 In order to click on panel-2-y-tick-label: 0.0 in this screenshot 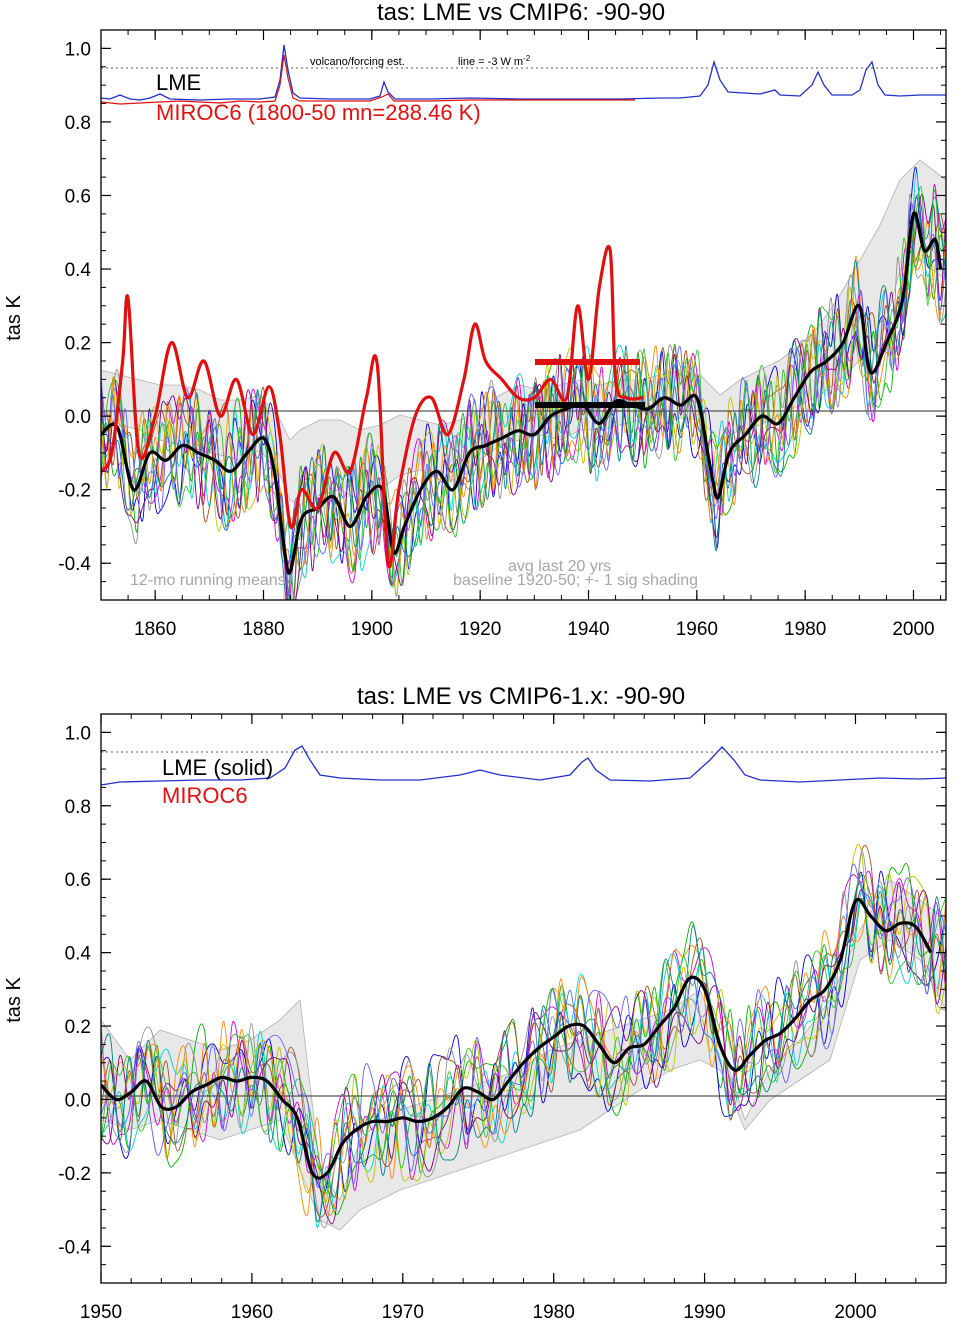, I will do `click(78, 1100)`.